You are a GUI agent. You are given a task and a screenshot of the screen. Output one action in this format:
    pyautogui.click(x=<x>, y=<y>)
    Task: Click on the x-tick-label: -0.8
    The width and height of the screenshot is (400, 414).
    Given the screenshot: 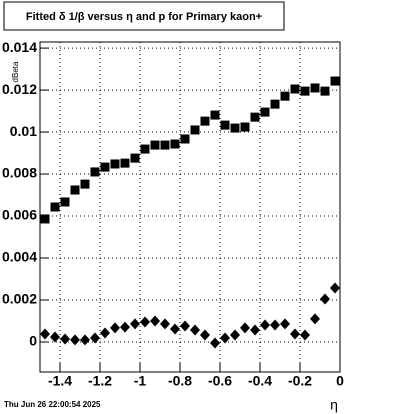 What is the action you would take?
    pyautogui.click(x=180, y=381)
    